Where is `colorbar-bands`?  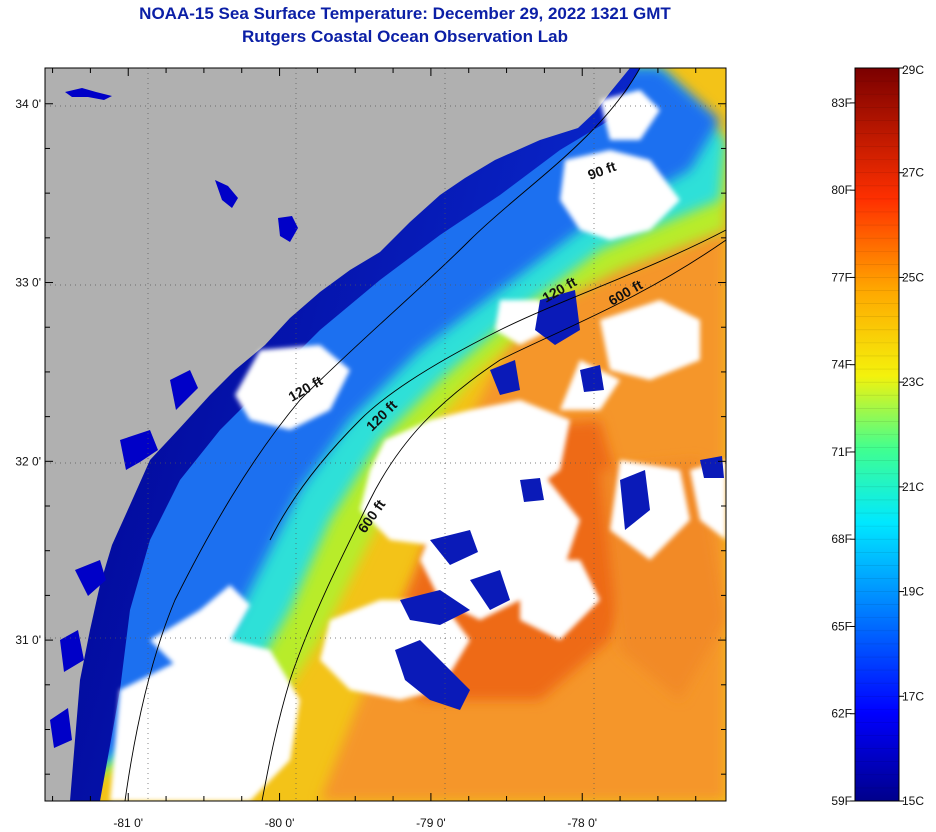
colorbar-bands is located at coordinates (877, 434).